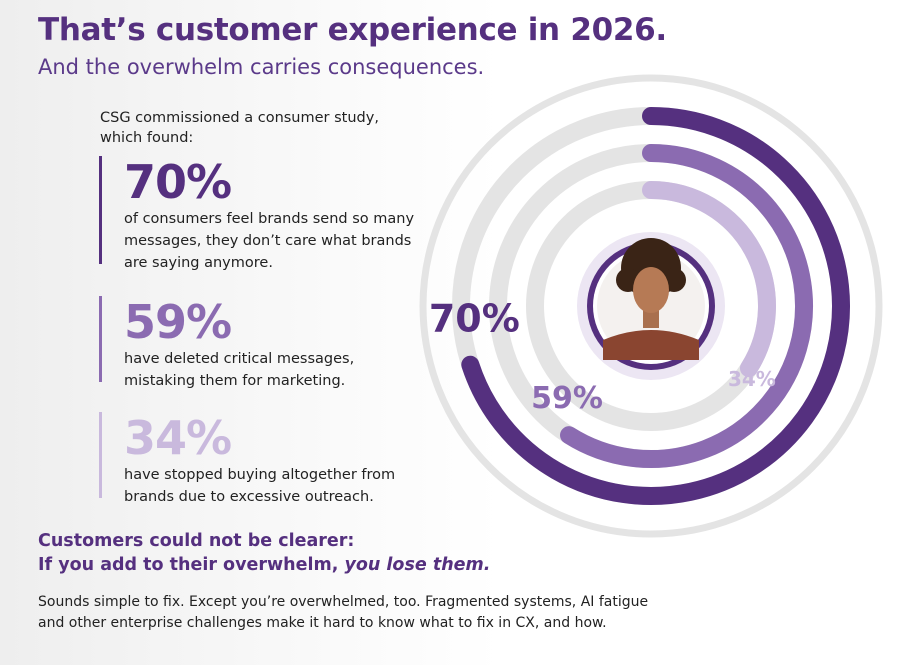 The width and height of the screenshot is (911, 665). I want to click on portrait-avatar, so click(651, 306).